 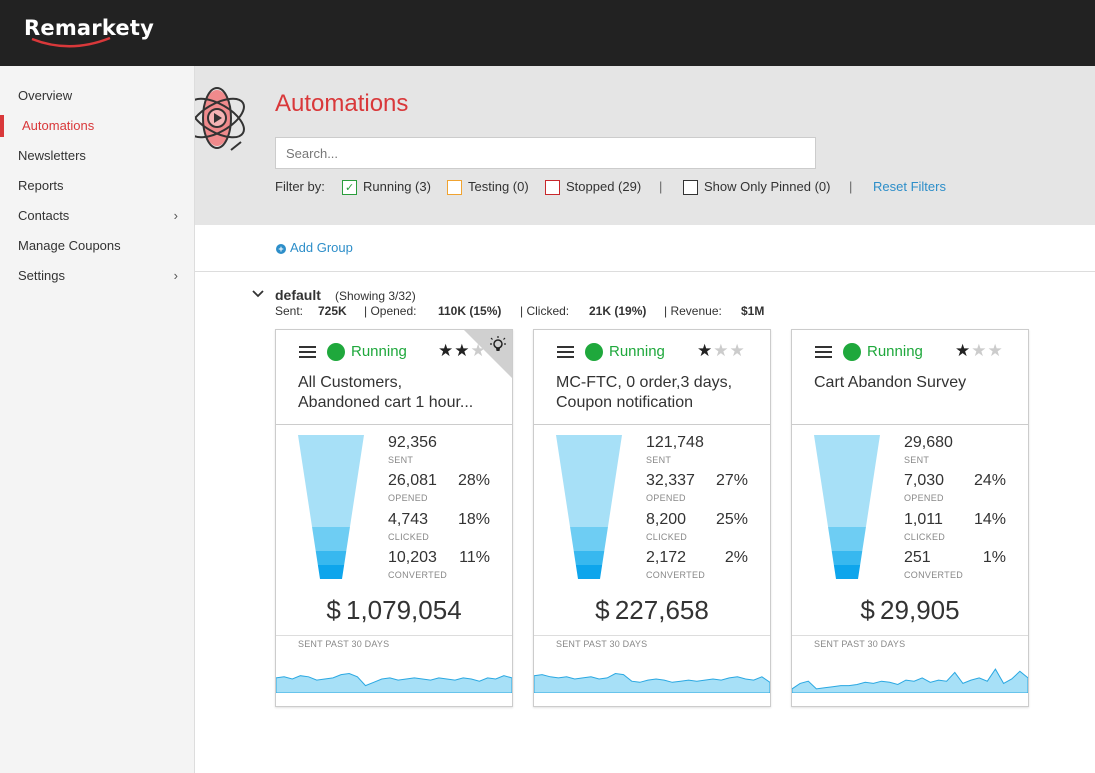 I want to click on sidebar-item-label: Reports, so click(x=41, y=185).